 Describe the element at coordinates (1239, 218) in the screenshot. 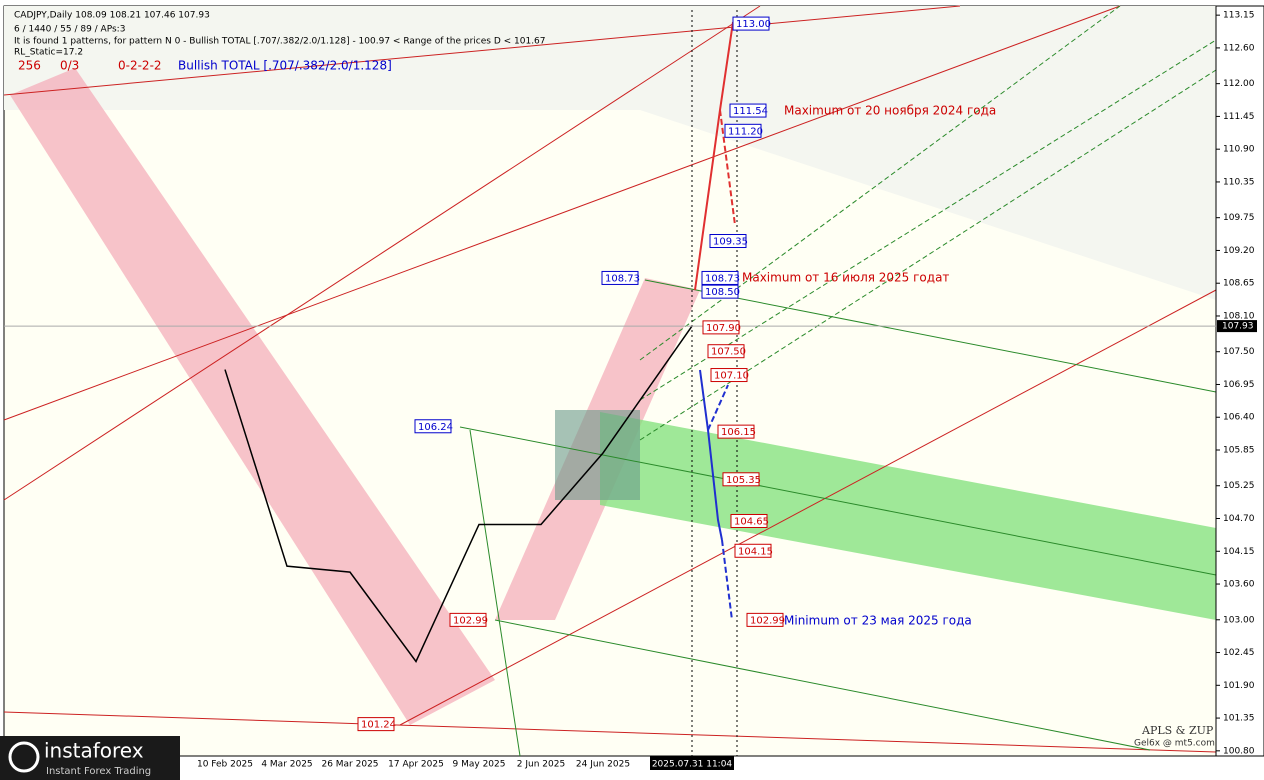

I see `y-tick-label: 109.75` at that location.